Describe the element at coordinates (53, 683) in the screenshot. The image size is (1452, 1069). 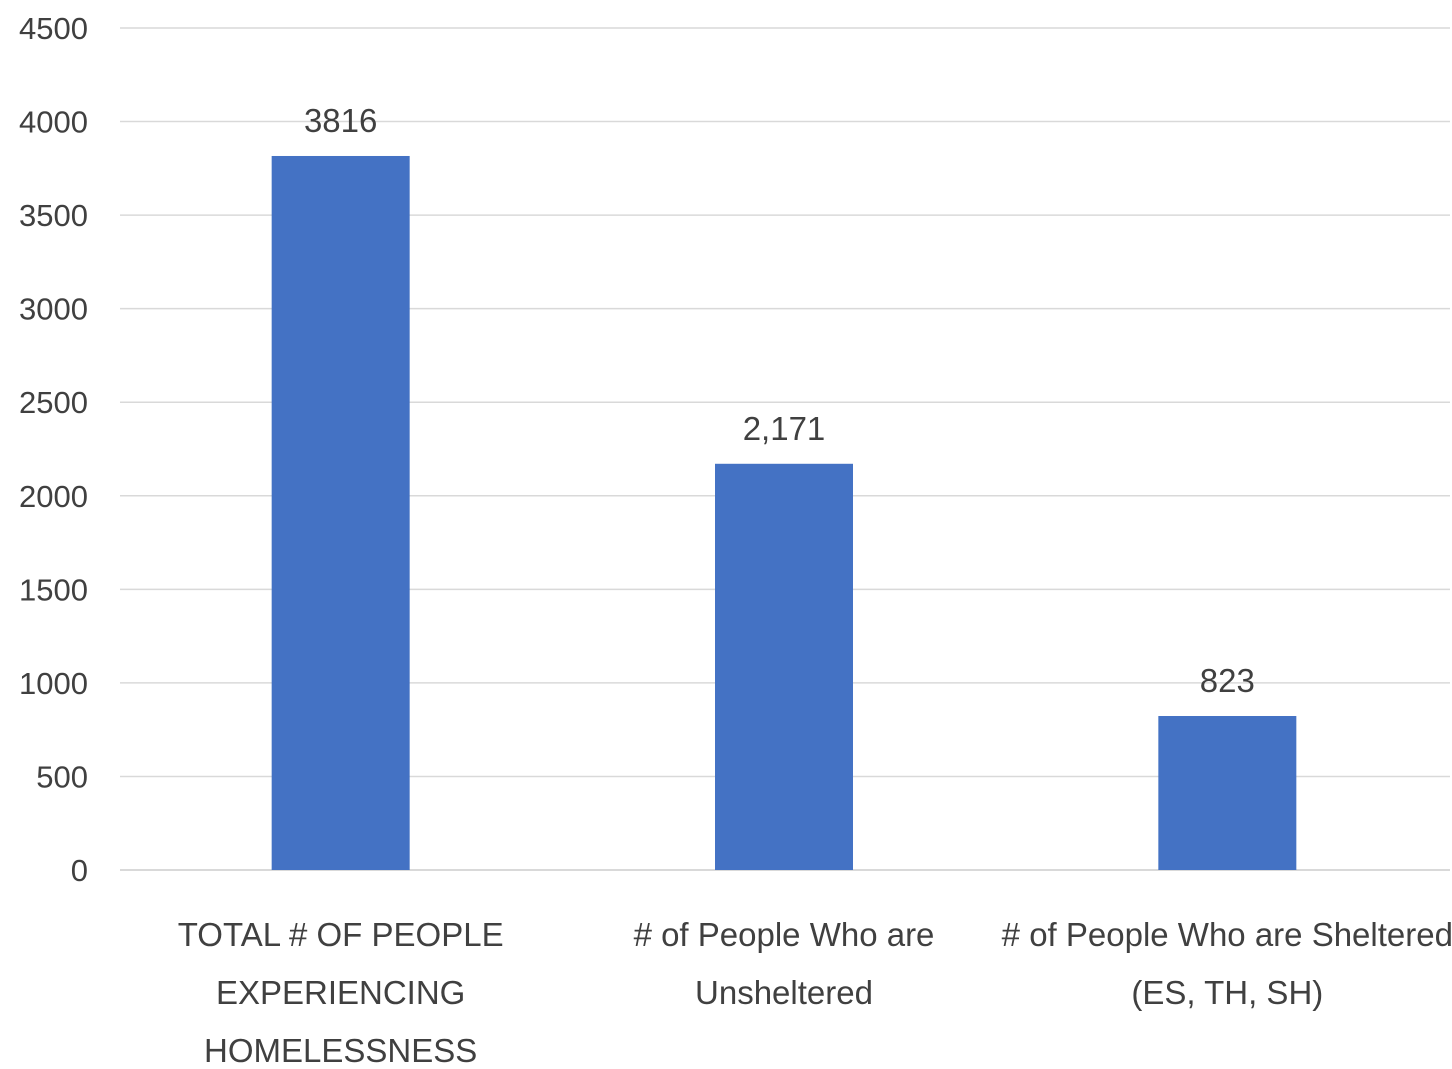
I see `y-tick-label-1000: 1000` at that location.